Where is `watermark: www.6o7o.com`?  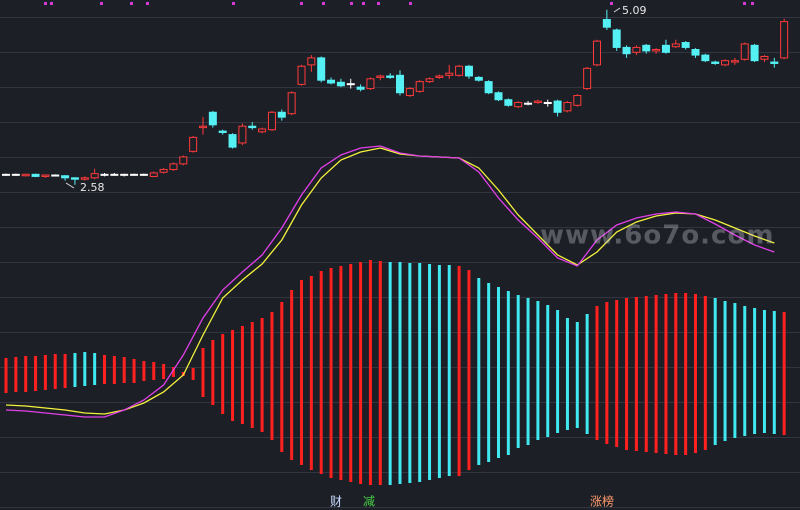
watermark: www.6o7o.com is located at coordinates (657, 236).